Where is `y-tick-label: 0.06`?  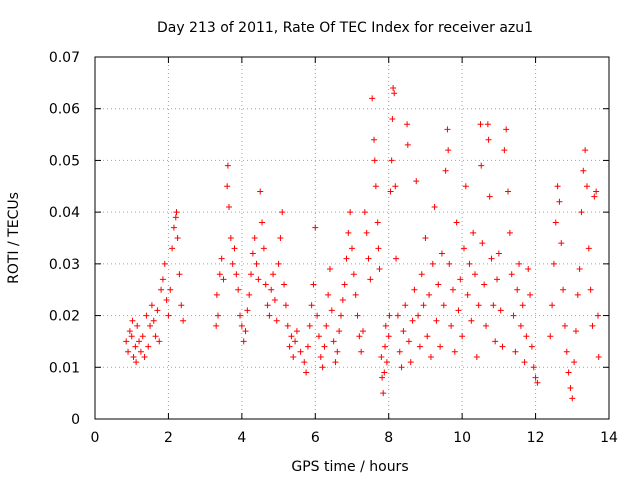 y-tick-label: 0.06 is located at coordinates (64, 110).